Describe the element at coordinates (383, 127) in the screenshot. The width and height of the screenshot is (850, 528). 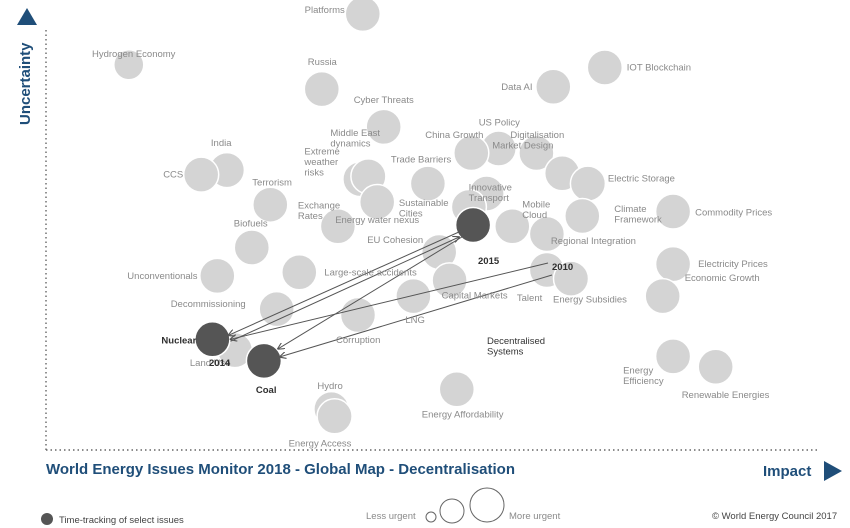
I see `bubble-cyber-threats` at that location.